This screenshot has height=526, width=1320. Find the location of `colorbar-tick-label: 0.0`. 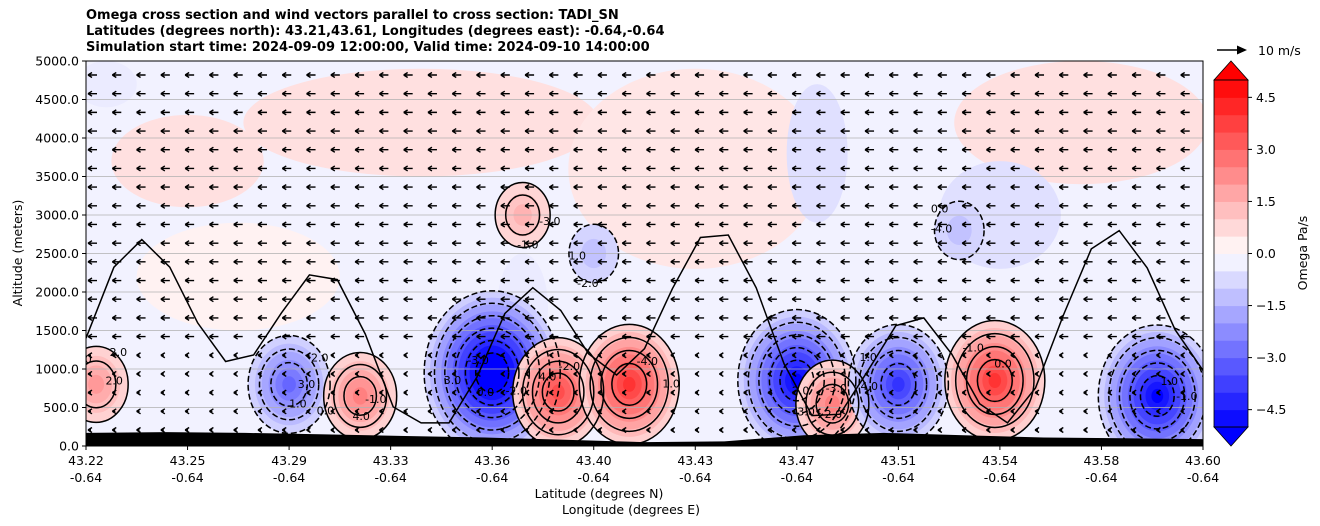

colorbar-tick-label: 0.0 is located at coordinates (1266, 253).